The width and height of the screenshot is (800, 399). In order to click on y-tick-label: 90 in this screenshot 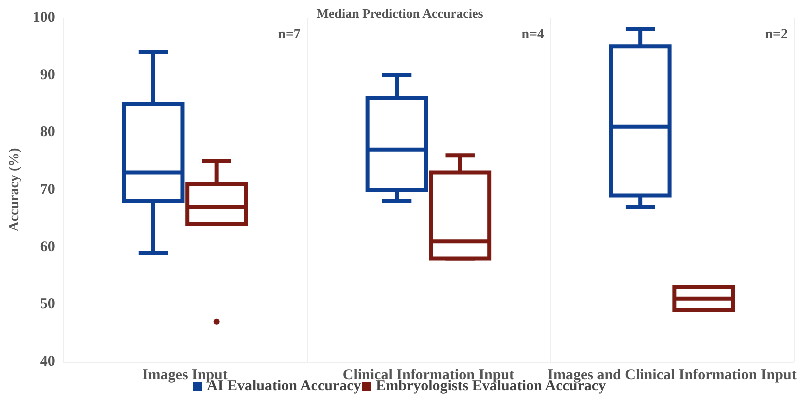, I will do `click(48, 75)`.